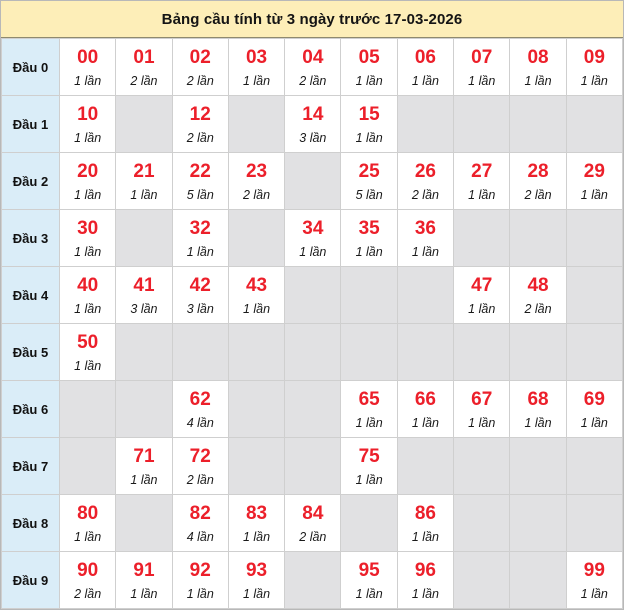  What do you see at coordinates (87, 352) in the screenshot?
I see `number-cell: 50 1 lần` at bounding box center [87, 352].